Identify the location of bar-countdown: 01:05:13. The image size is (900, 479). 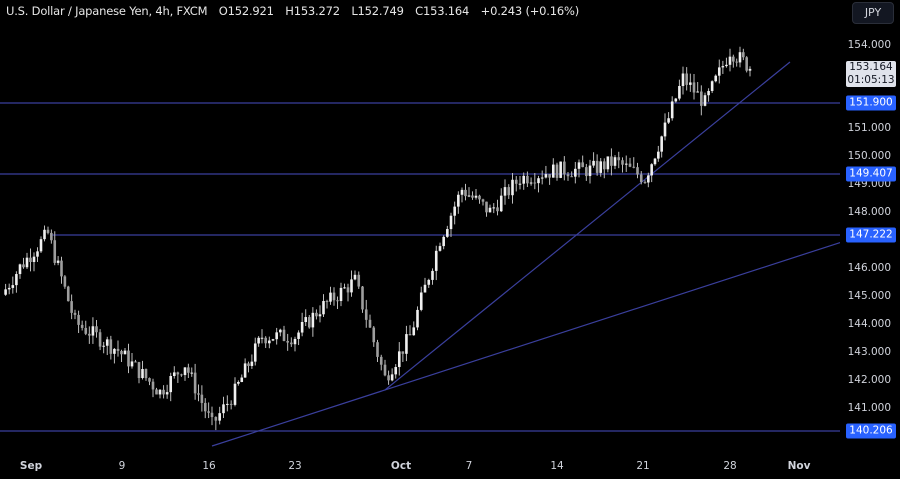
(871, 80).